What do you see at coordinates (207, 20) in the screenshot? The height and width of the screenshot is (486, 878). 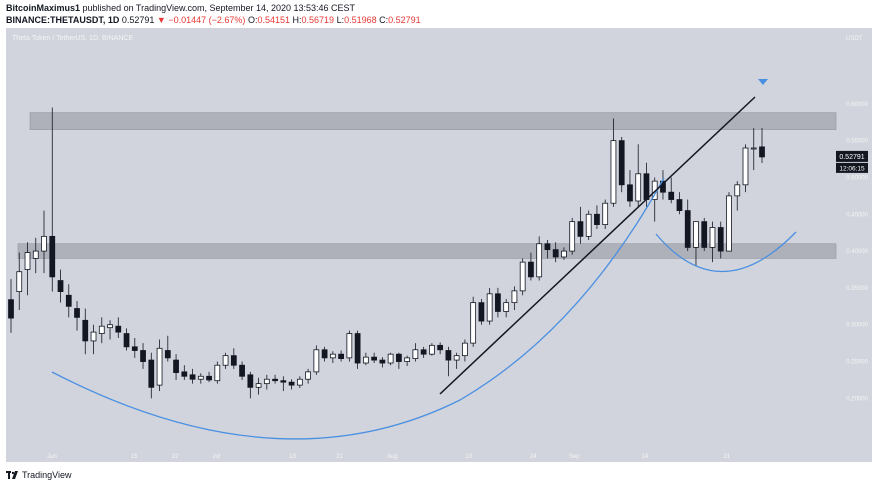 I see `price-change: −0.01447 (−2.67%)` at bounding box center [207, 20].